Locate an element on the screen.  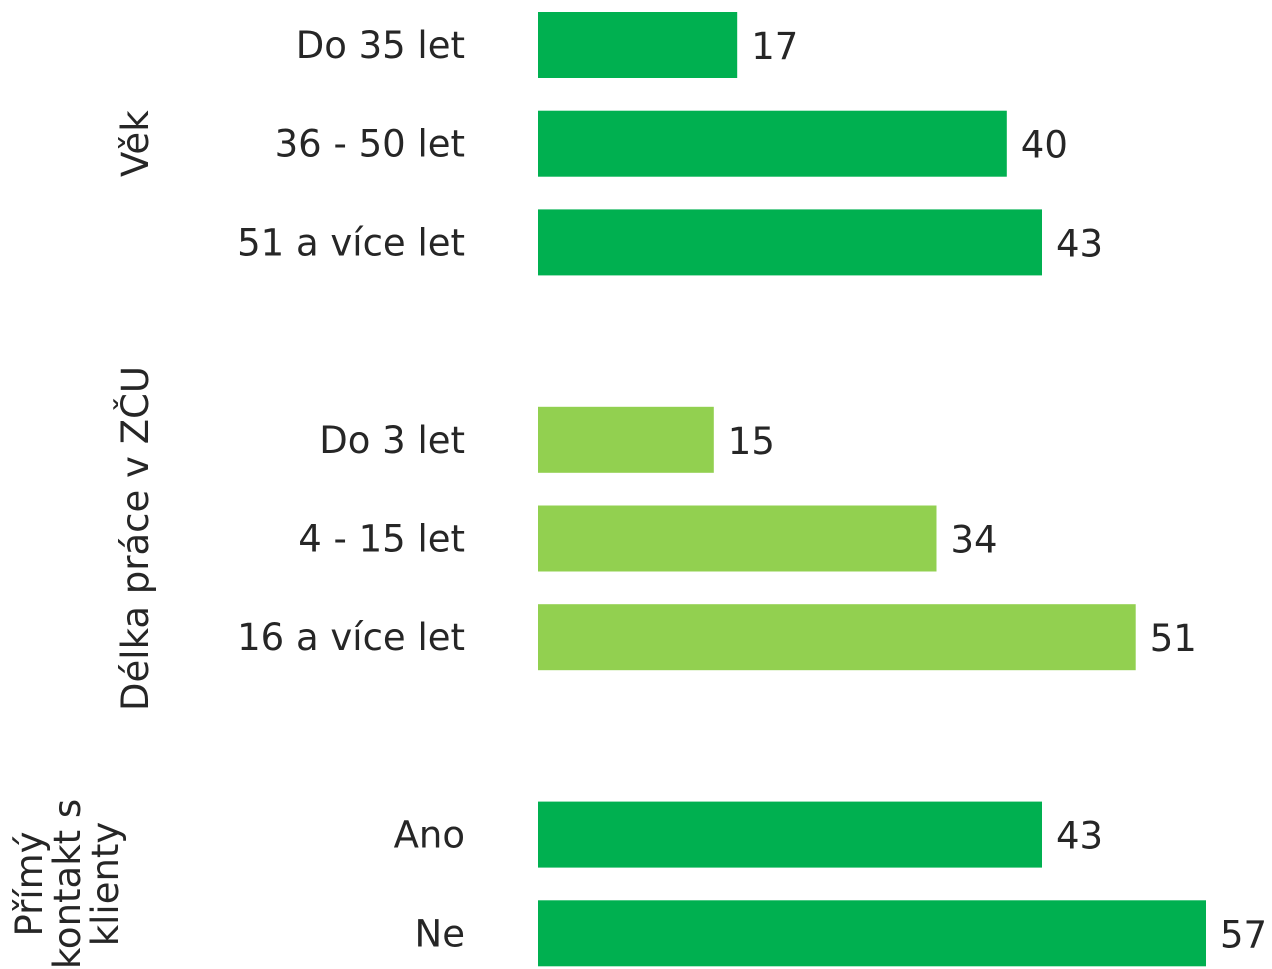
category-label: 16 a více let is located at coordinates (351, 637).